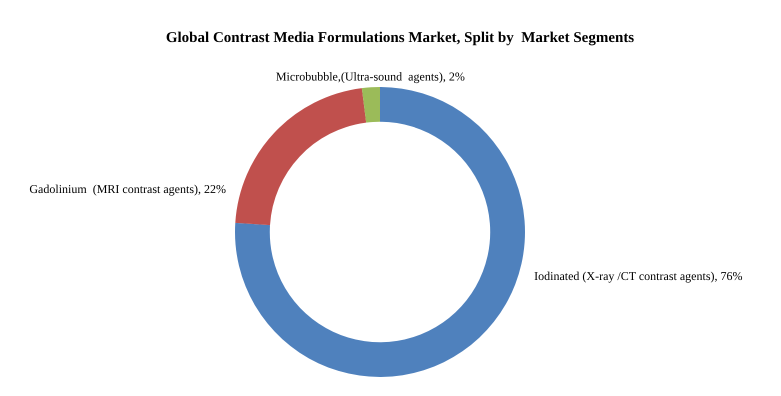 This screenshot has height=396, width=781. Describe the element at coordinates (638, 276) in the screenshot. I see `slice-label: Iodinated (X-ray /CT contrast agents), 76%` at that location.